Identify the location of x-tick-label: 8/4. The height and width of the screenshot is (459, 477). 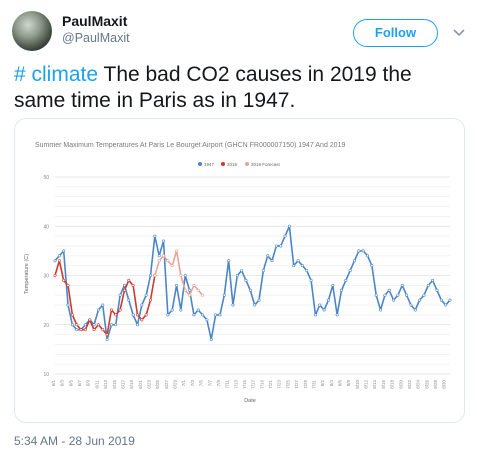
(331, 383).